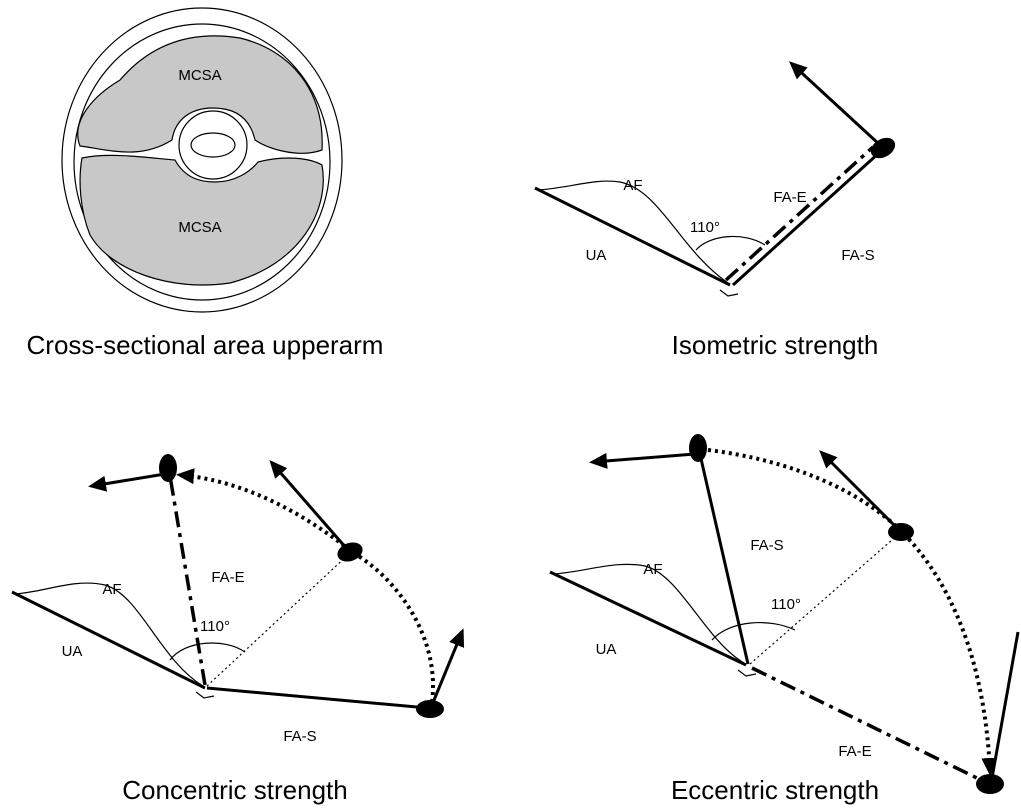 The height and width of the screenshot is (810, 1021). What do you see at coordinates (234, 790) in the screenshot?
I see `caption: Concentric strength` at bounding box center [234, 790].